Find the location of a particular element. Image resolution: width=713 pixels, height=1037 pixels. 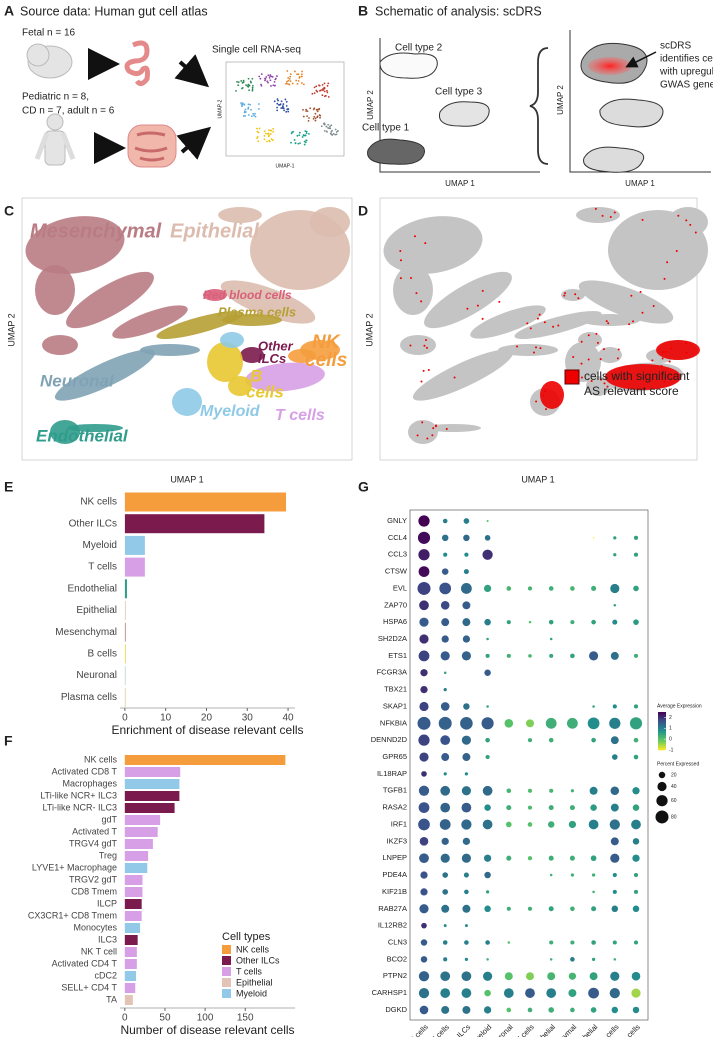

significant-cells is located at coordinates (552, 395).